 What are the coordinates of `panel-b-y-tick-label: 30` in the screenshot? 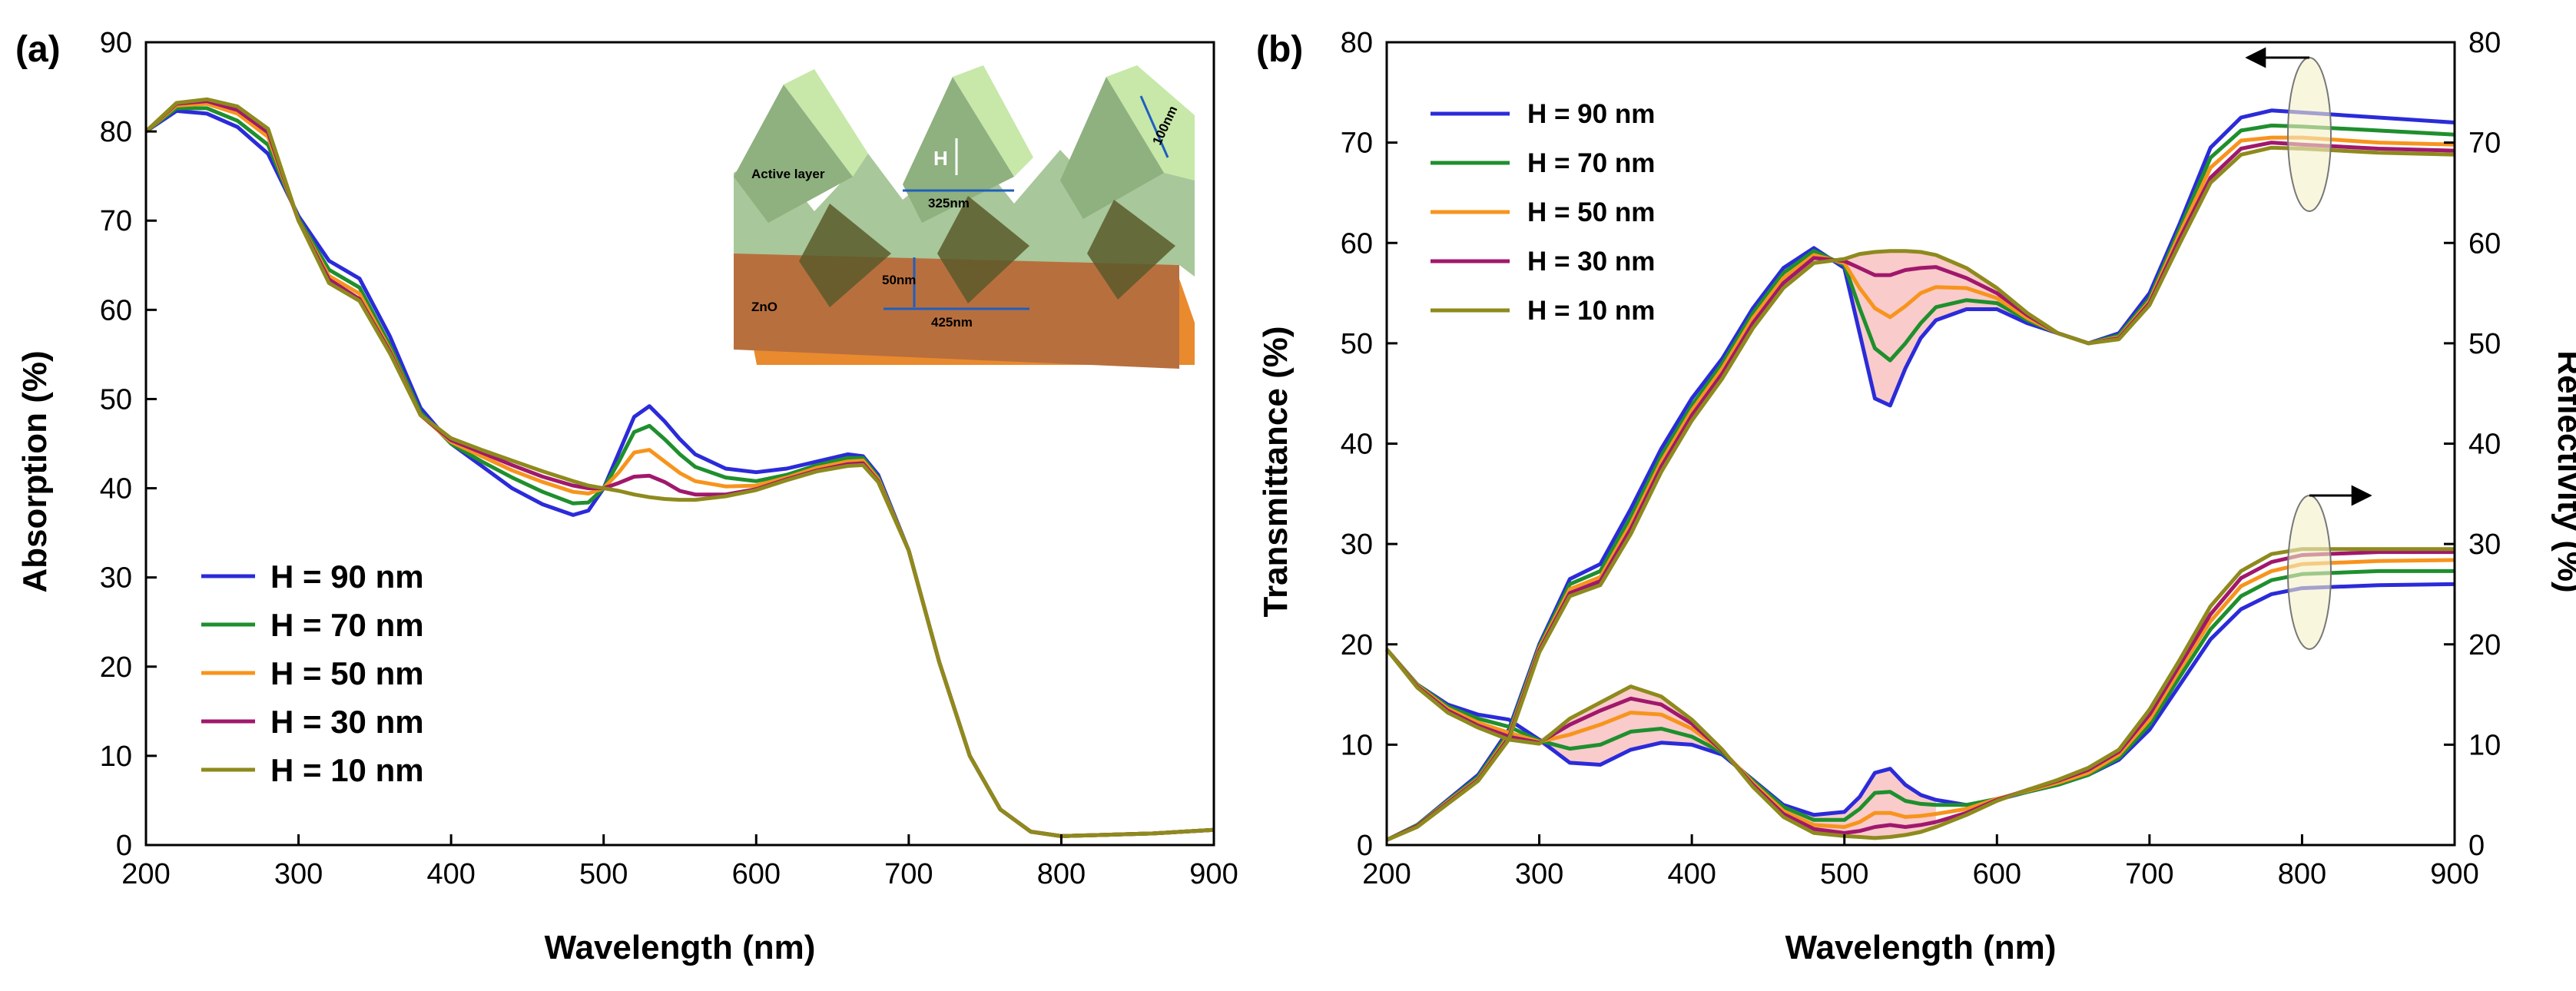 It's located at (1357, 545).